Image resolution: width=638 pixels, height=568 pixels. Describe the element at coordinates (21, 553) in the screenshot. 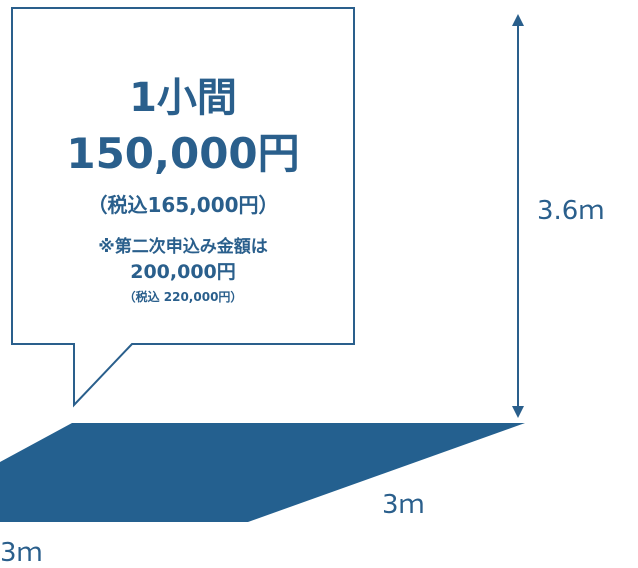

I see `width-dimension-label: 3ｍ` at that location.